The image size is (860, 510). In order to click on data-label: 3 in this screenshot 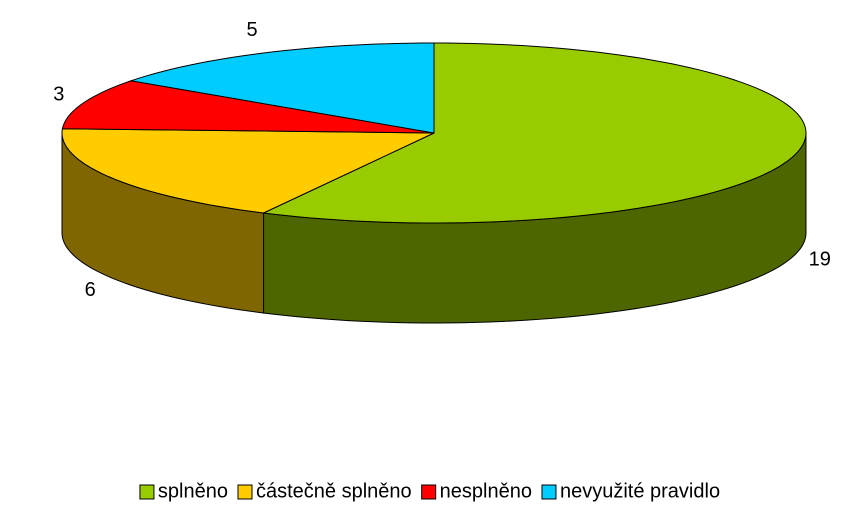, I will do `click(58, 95)`.